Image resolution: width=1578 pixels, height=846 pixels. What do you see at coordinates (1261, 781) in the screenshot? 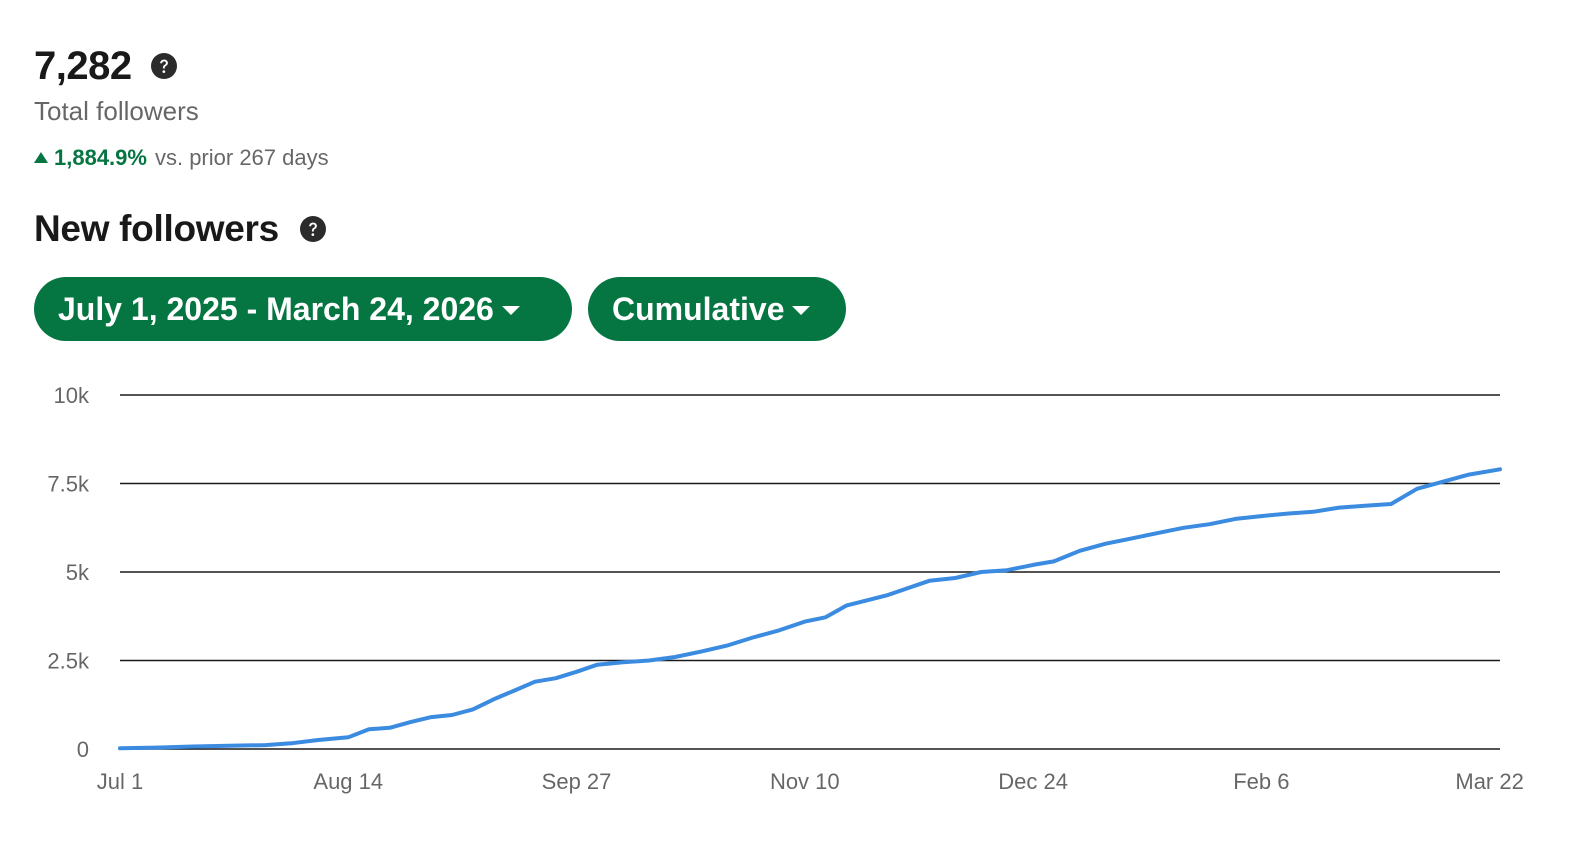
I see `x-tick-label: Feb 6` at bounding box center [1261, 781].